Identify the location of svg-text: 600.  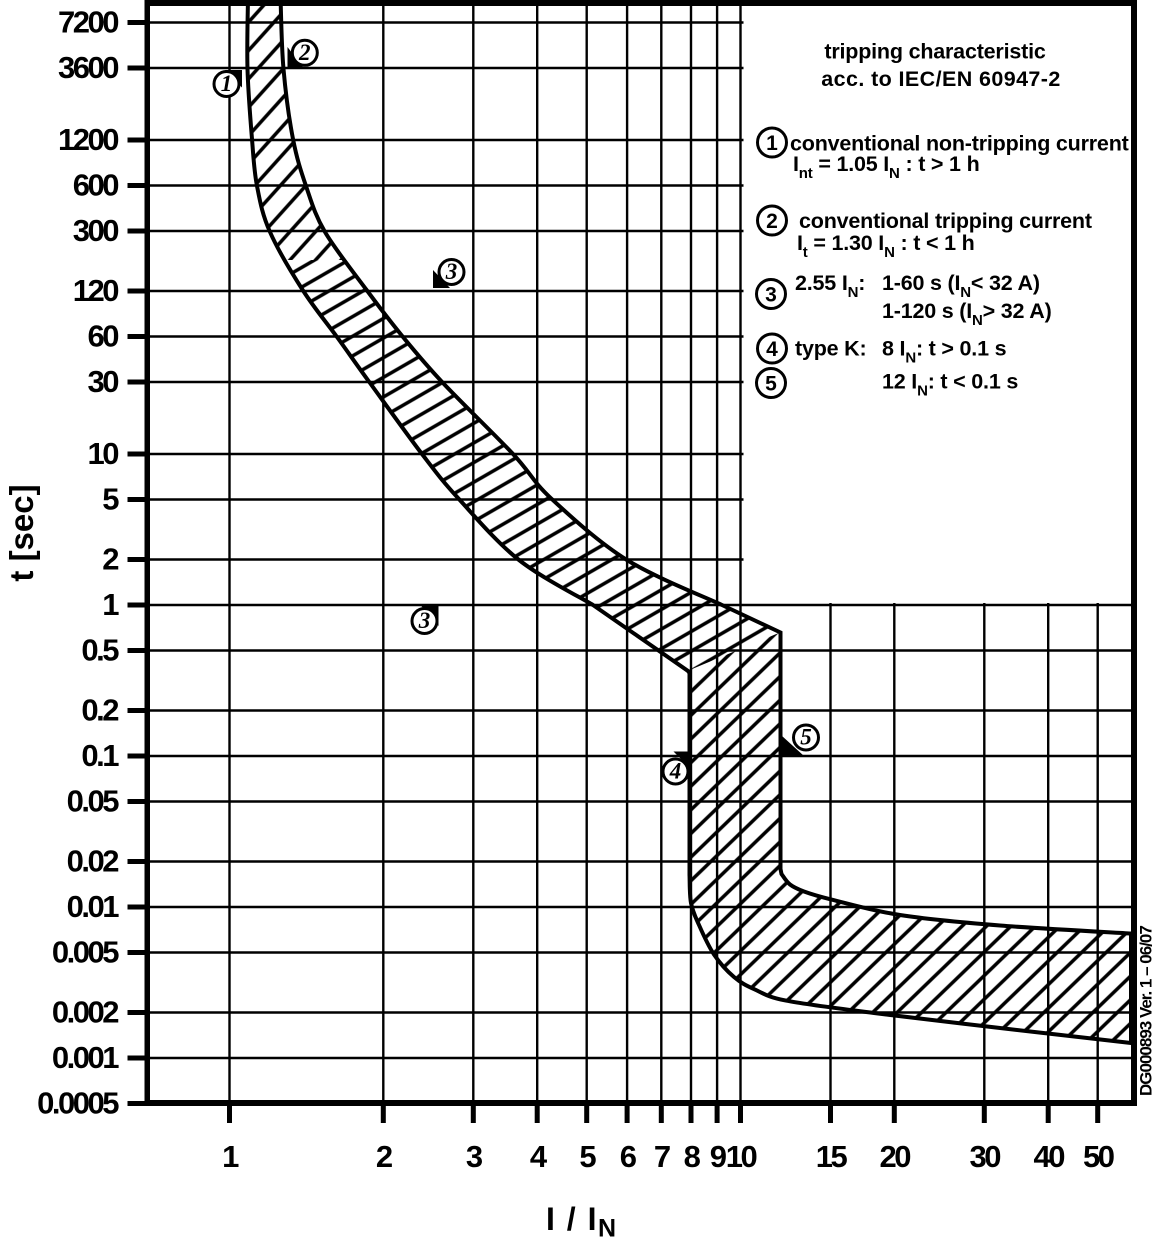
(95, 185).